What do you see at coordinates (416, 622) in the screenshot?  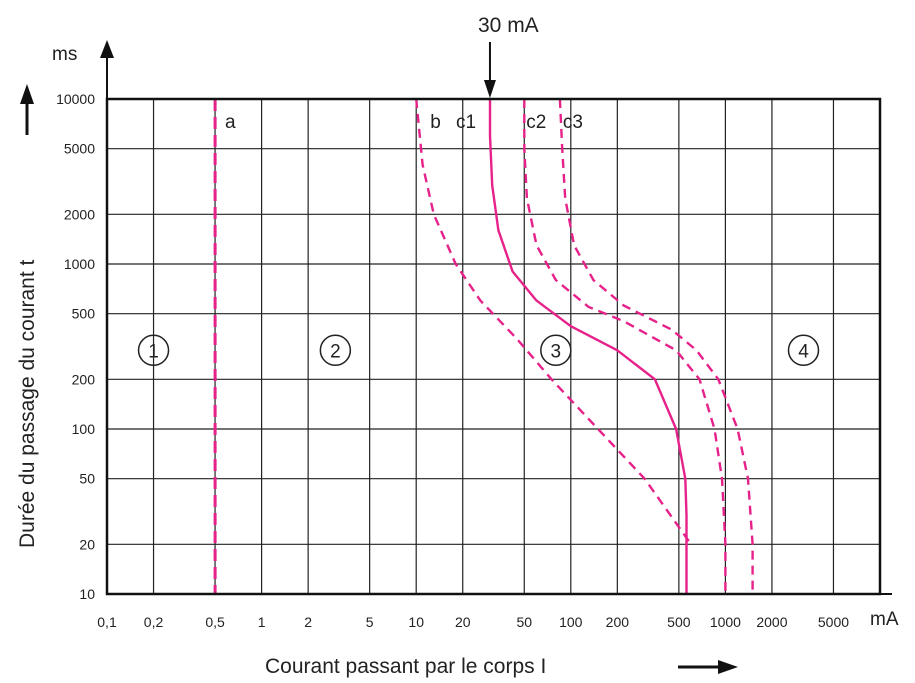 I see `x-tick-label: 10` at bounding box center [416, 622].